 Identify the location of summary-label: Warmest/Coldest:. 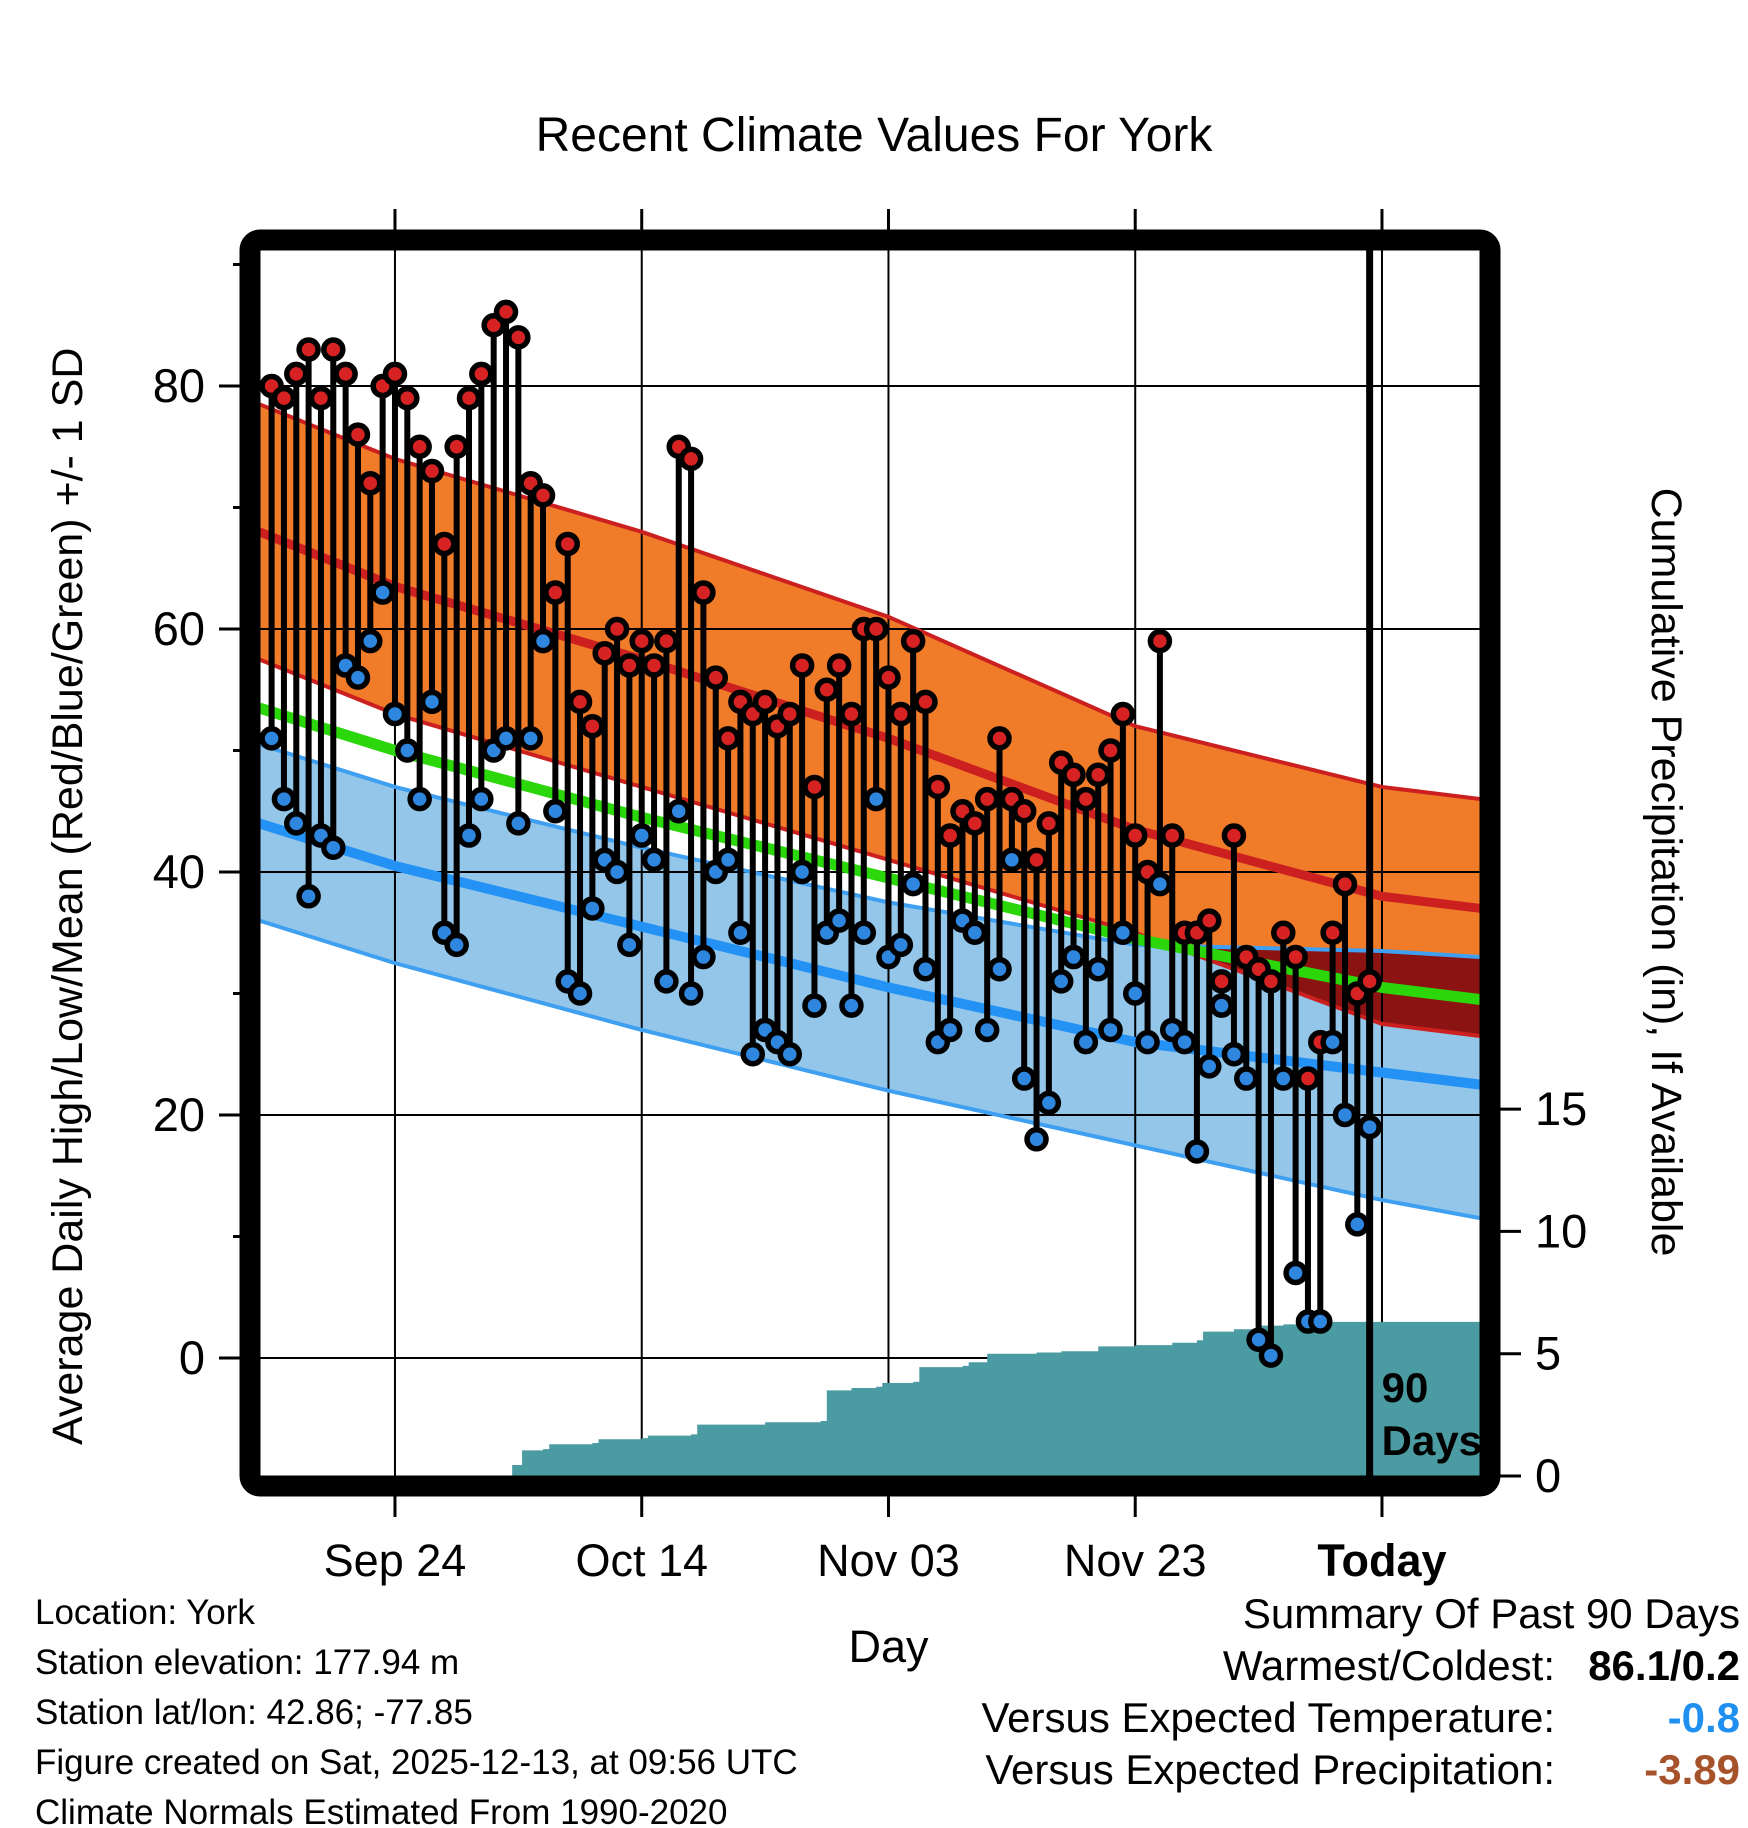
(1388, 1665).